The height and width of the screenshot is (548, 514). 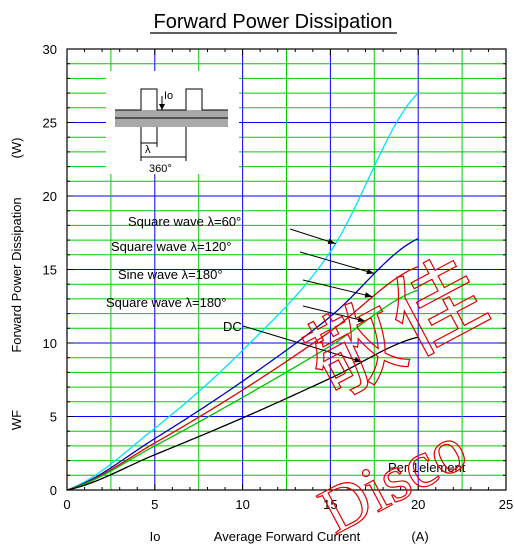 What do you see at coordinates (16, 274) in the screenshot?
I see `y-axis-label: Forward Power Dissipation` at bounding box center [16, 274].